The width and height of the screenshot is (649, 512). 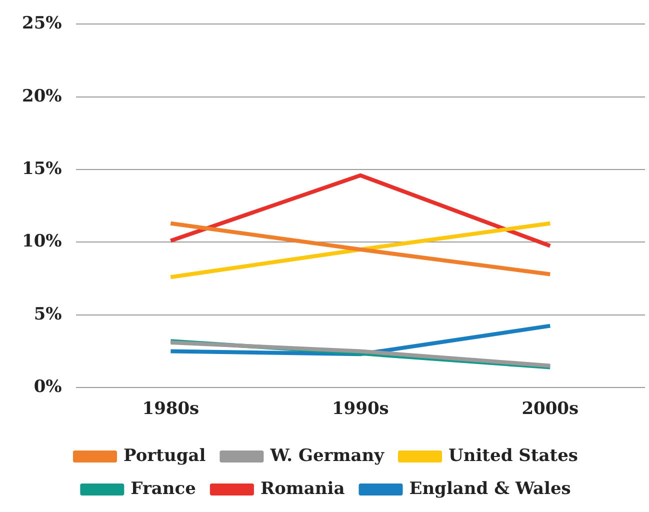 I want to click on y-tick-label: 10%, so click(x=42, y=242).